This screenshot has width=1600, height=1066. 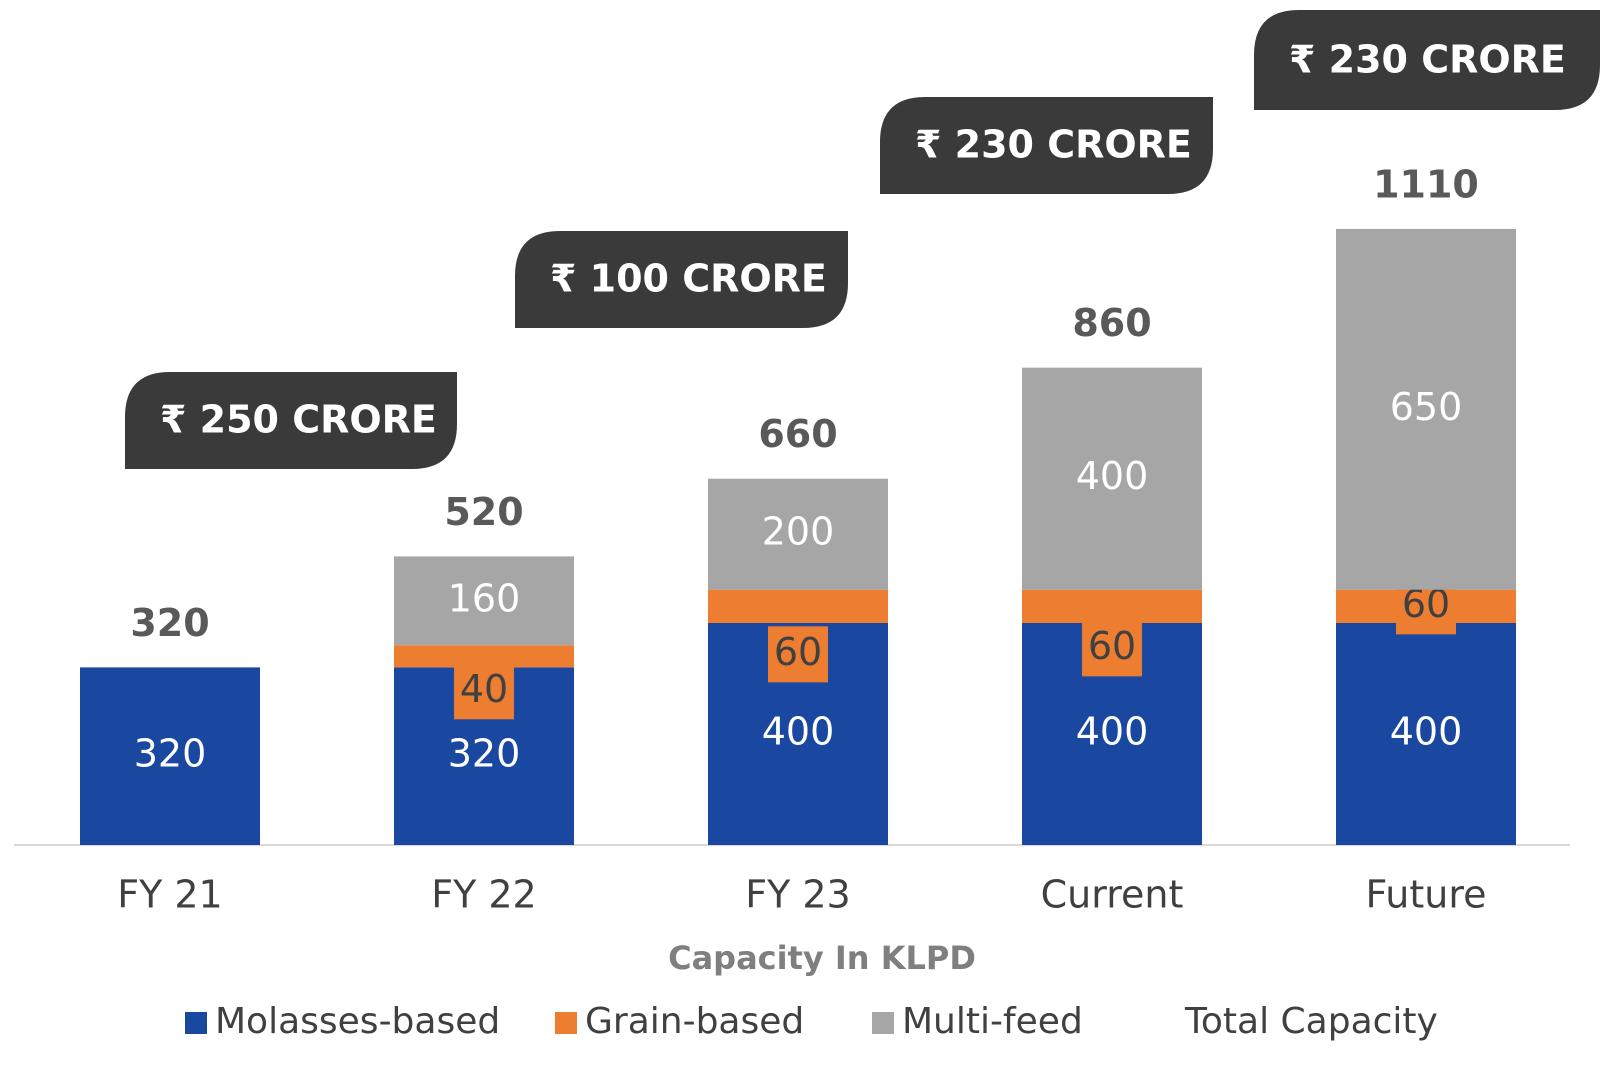 What do you see at coordinates (797, 434) in the screenshot?
I see `total-label: 660` at bounding box center [797, 434].